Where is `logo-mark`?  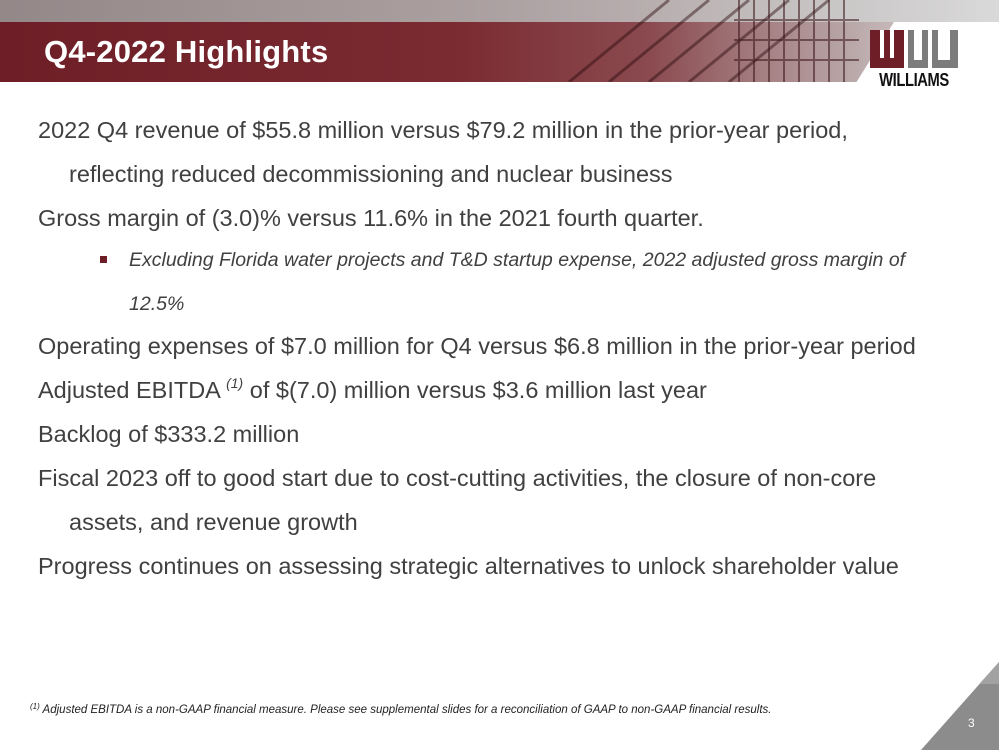
logo-mark is located at coordinates (914, 49).